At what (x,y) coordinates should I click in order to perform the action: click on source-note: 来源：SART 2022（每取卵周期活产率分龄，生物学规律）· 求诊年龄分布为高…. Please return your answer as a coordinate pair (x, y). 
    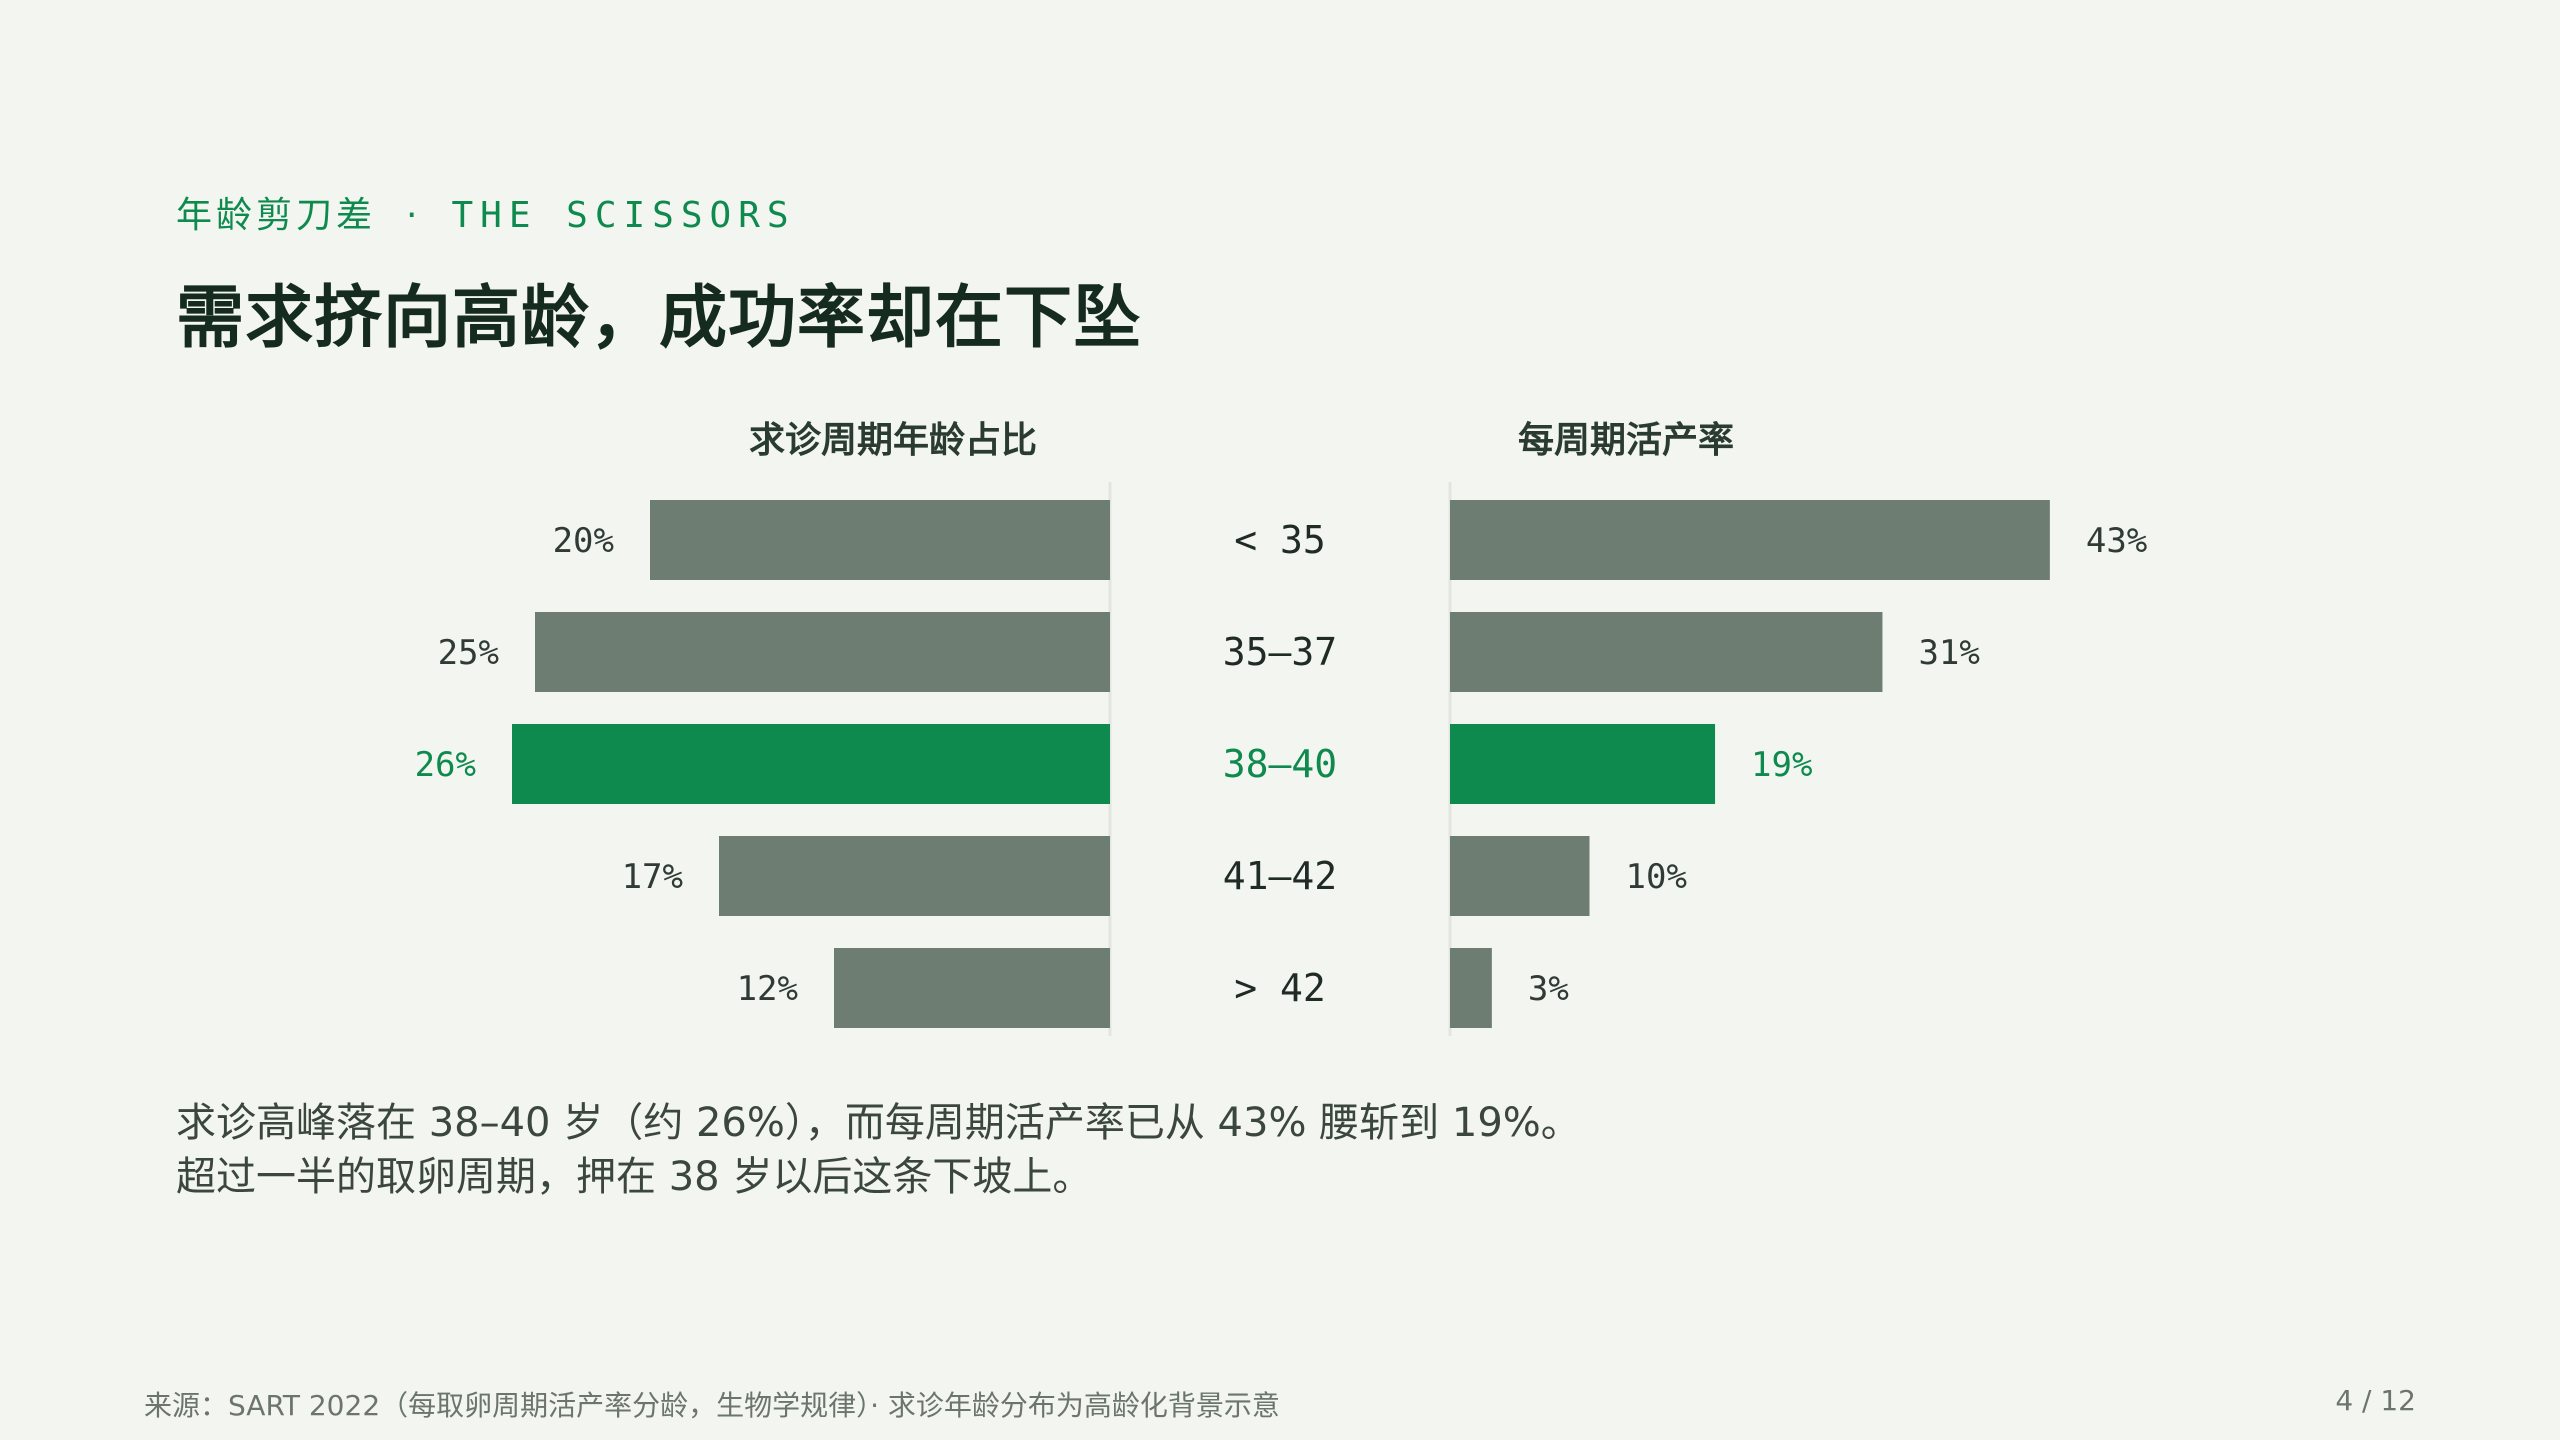
    Looking at the image, I should click on (712, 1405).